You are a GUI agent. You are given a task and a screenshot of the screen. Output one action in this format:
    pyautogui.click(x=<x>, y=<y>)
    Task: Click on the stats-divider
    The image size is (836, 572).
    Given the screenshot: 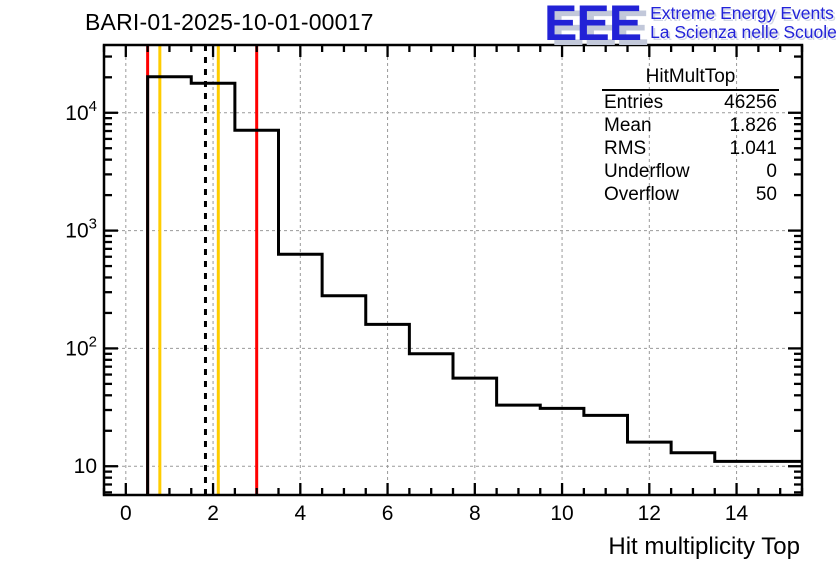 What is the action you would take?
    pyautogui.click(x=690, y=90)
    